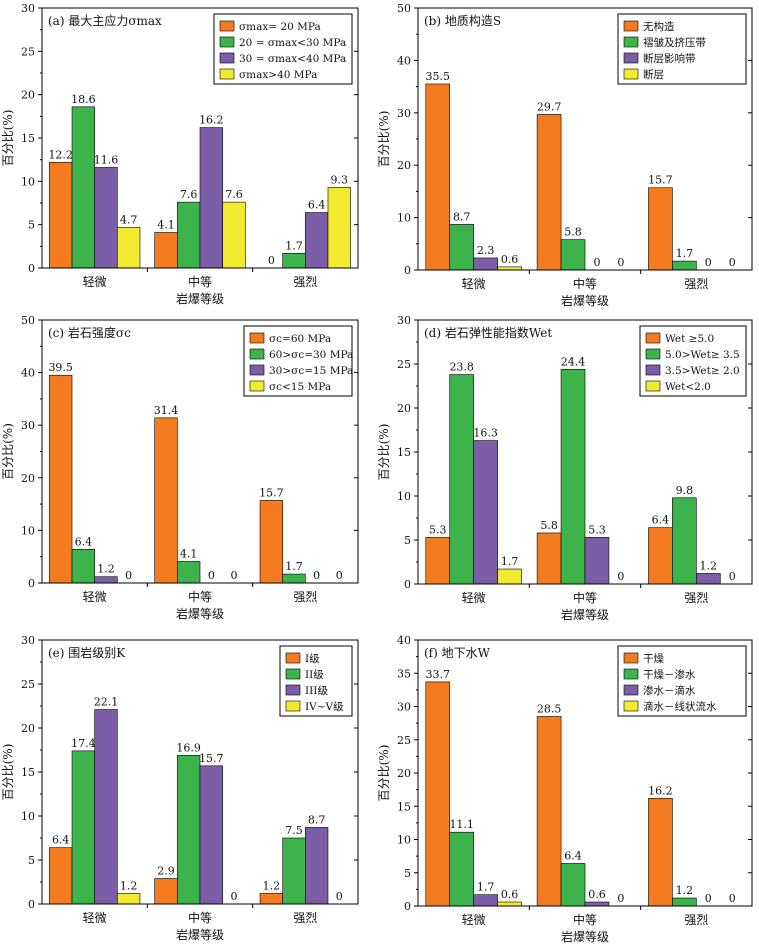 This screenshot has width=759, height=952. What do you see at coordinates (87, 652) in the screenshot?
I see `chart-title: (e) 围岩级别K` at bounding box center [87, 652].